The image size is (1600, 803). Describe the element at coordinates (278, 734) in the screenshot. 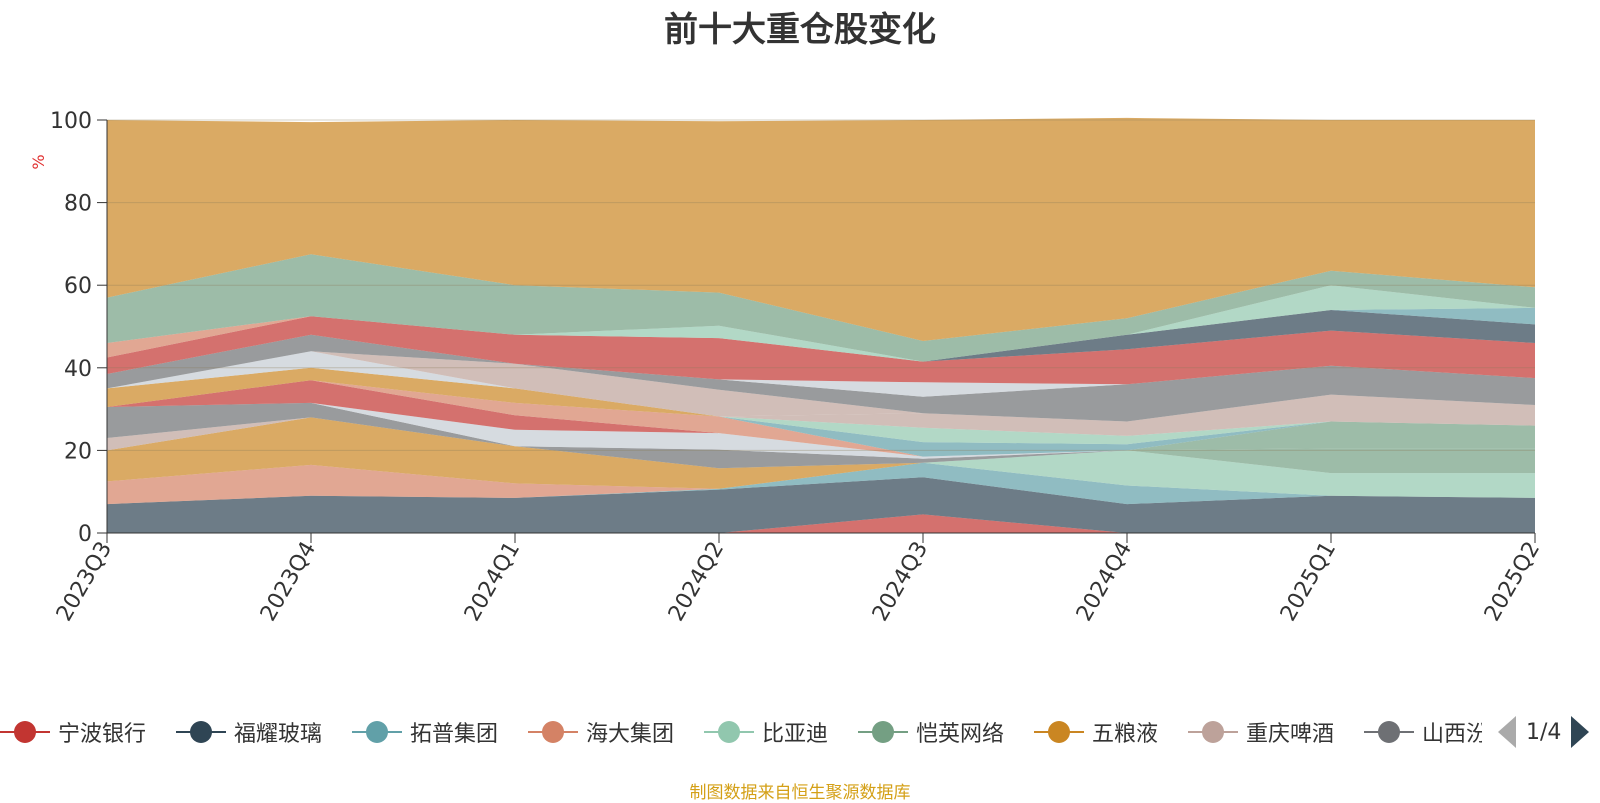

I see `legend-label: 福耀玻璃` at that location.